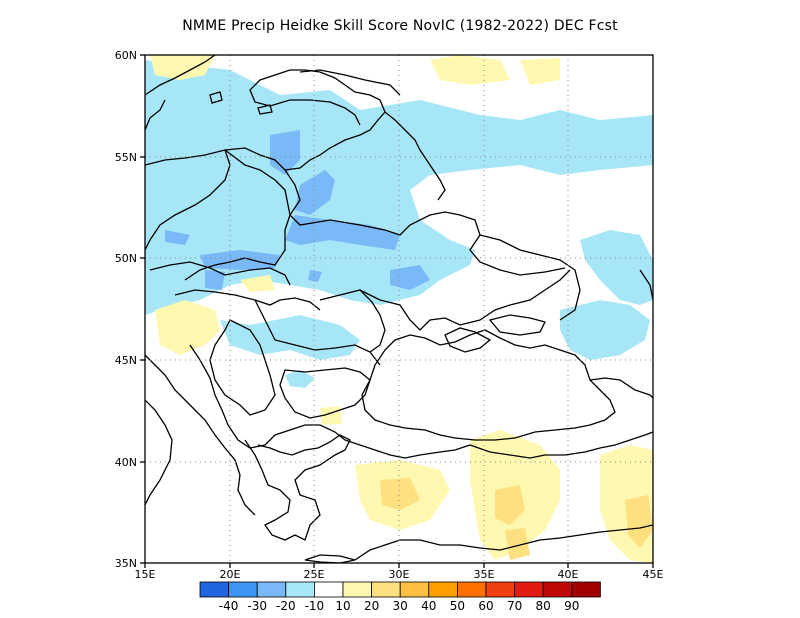 The image size is (800, 618). I want to click on blue-regions, so click(297, 210).